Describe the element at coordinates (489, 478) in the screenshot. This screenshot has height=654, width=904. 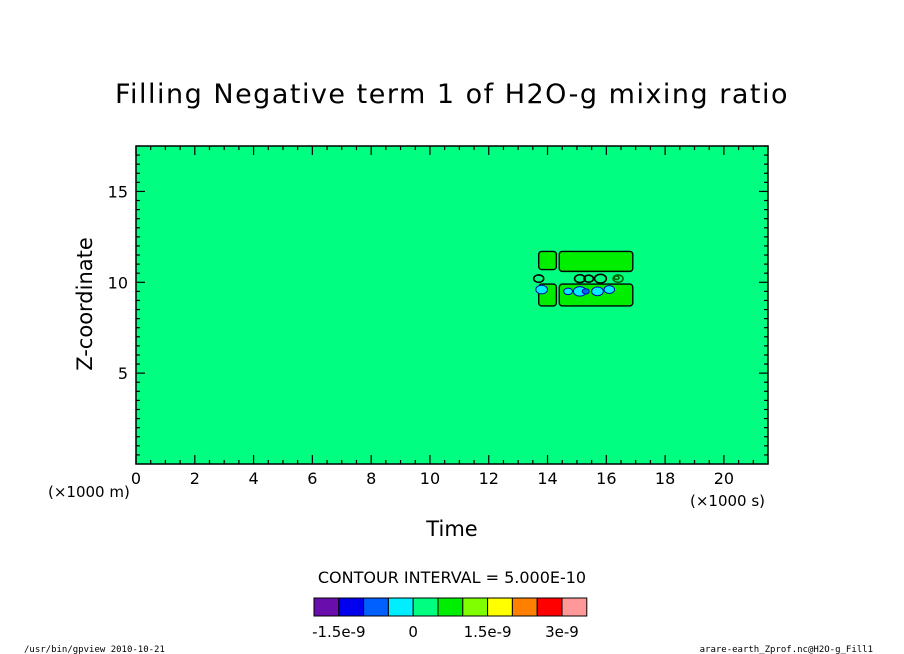
I see `x-tick-label: 12` at that location.